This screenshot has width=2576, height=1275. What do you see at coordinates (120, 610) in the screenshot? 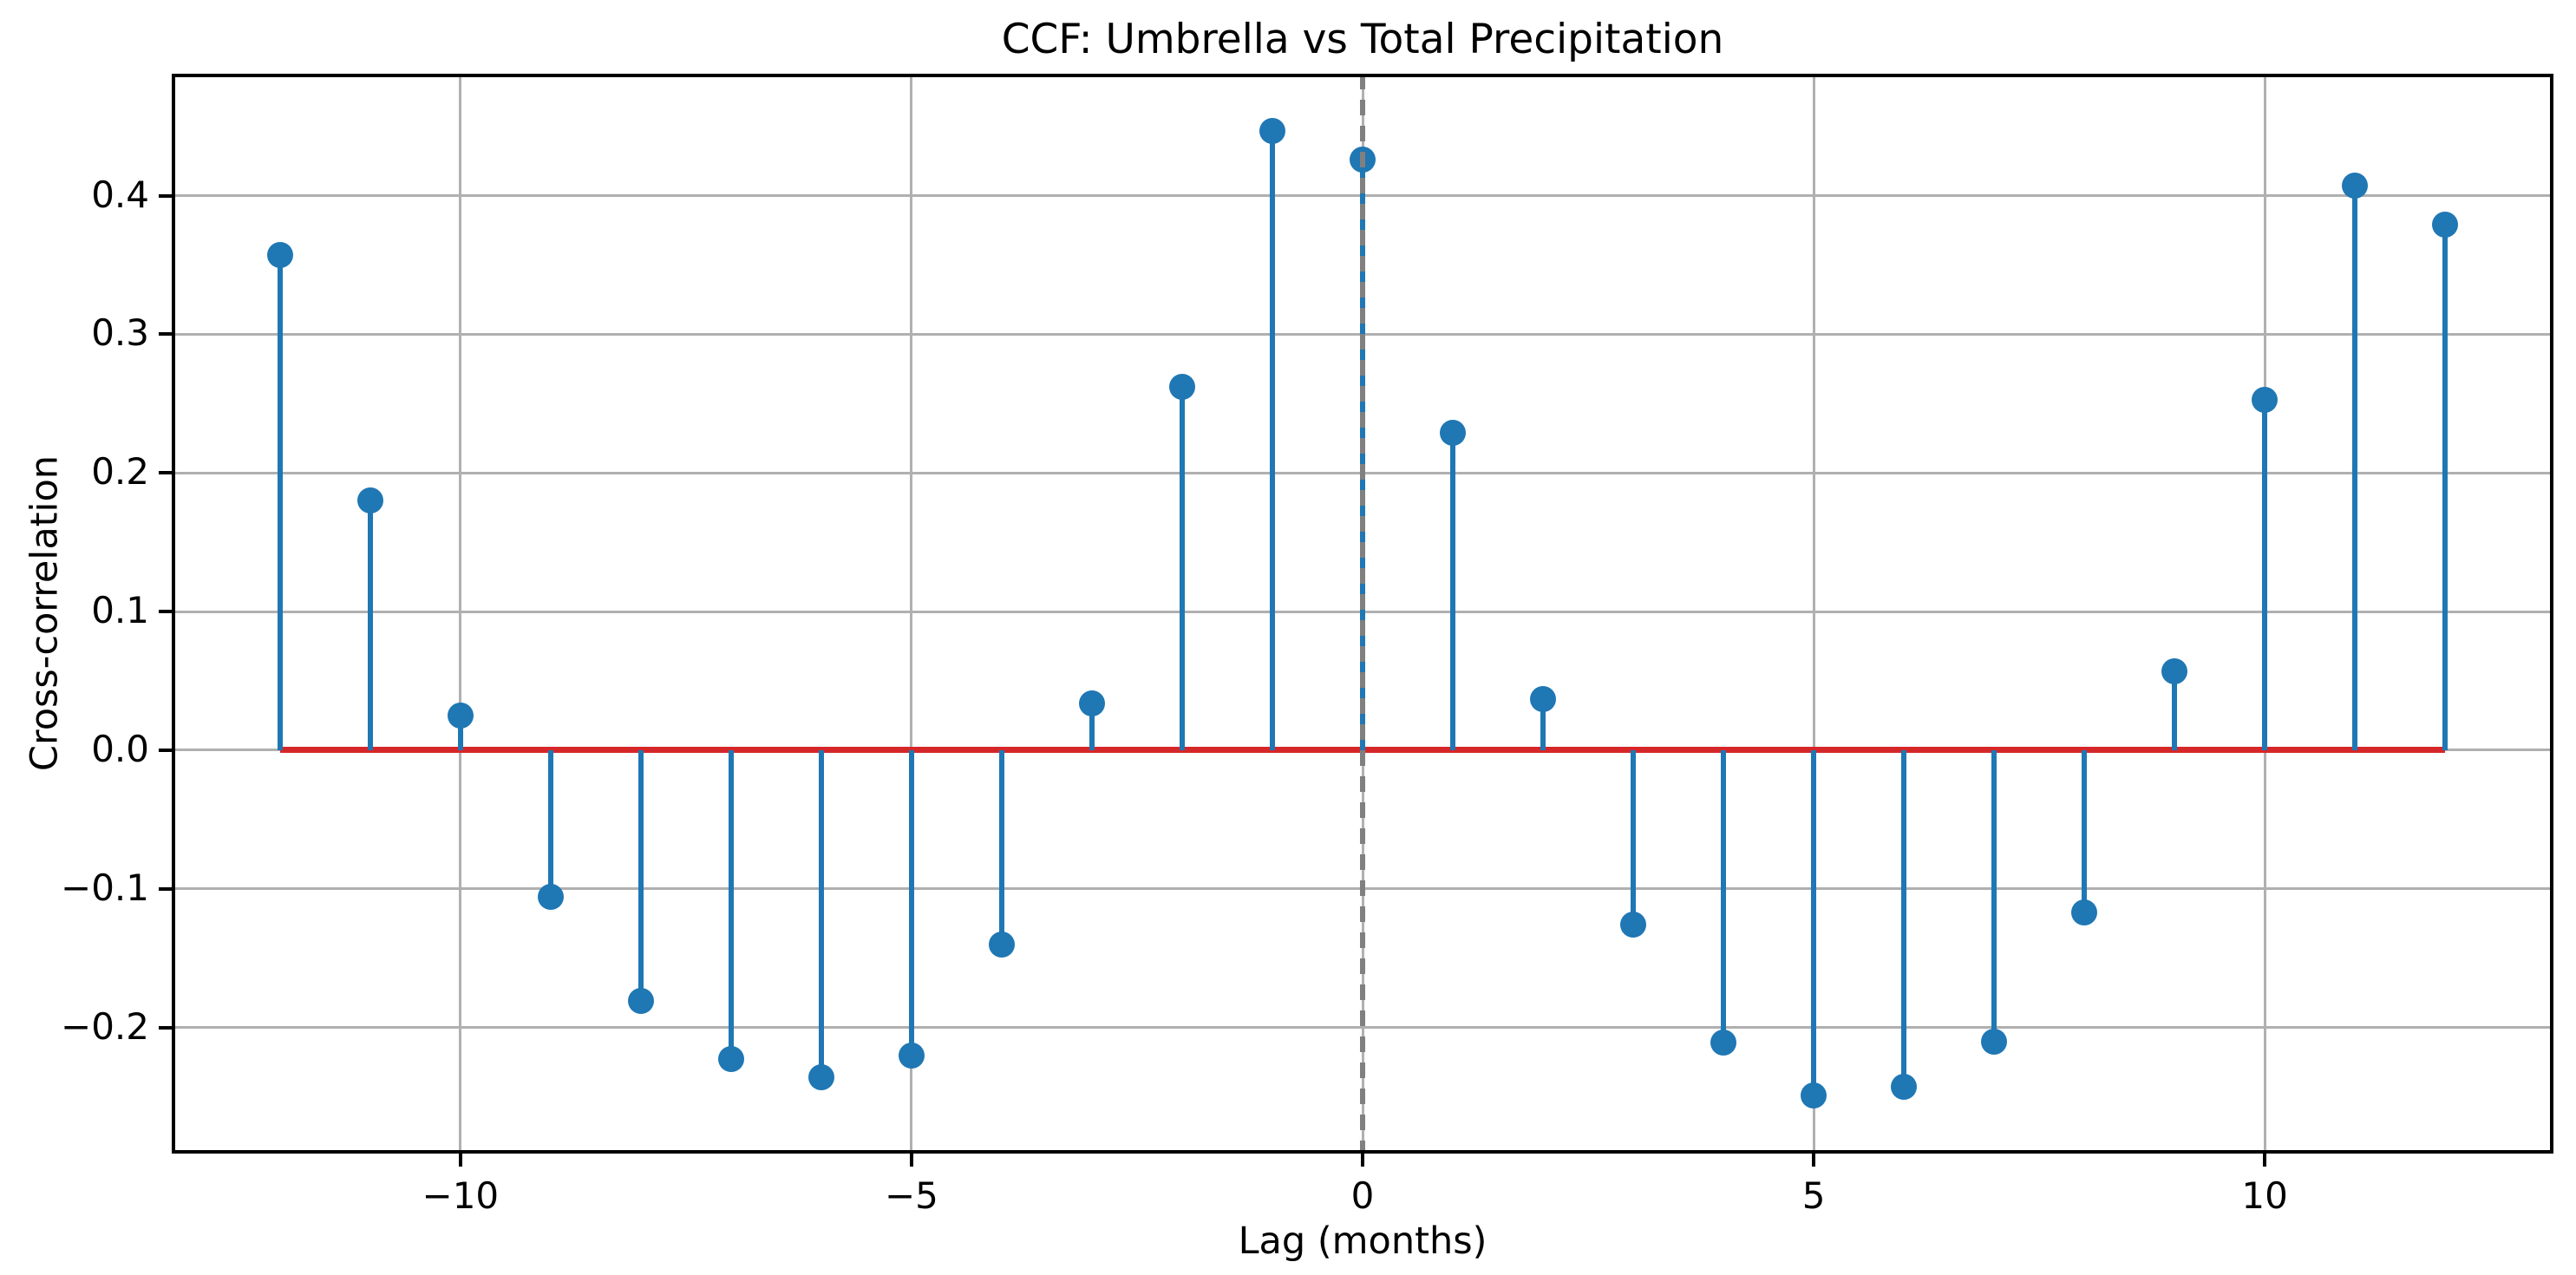
I see `y-tick-label: 0.1` at bounding box center [120, 610].